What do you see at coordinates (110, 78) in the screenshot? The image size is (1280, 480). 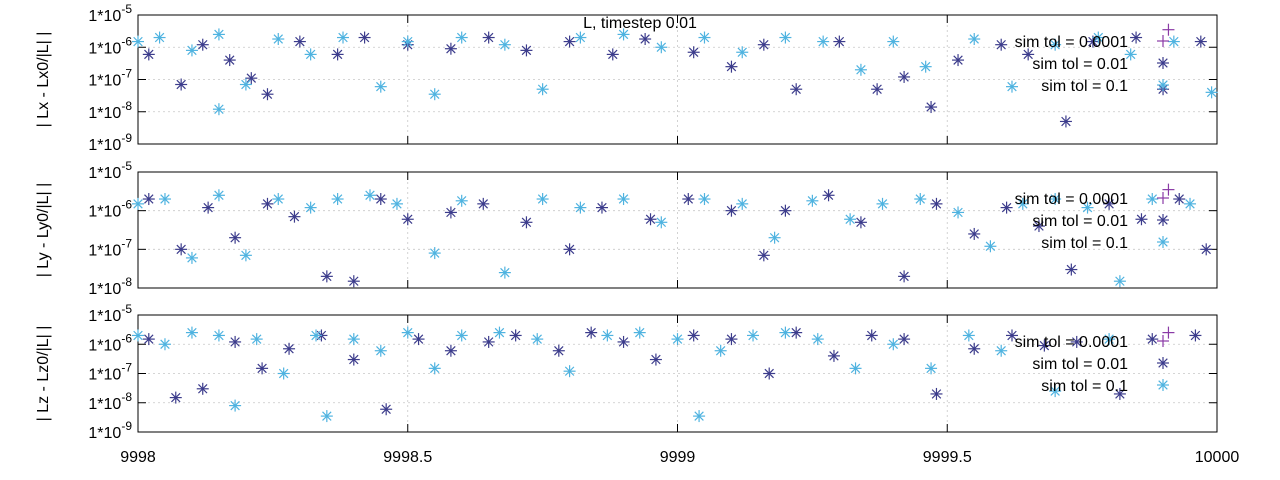 I see `y-tick-label: 1*10-7` at bounding box center [110, 78].